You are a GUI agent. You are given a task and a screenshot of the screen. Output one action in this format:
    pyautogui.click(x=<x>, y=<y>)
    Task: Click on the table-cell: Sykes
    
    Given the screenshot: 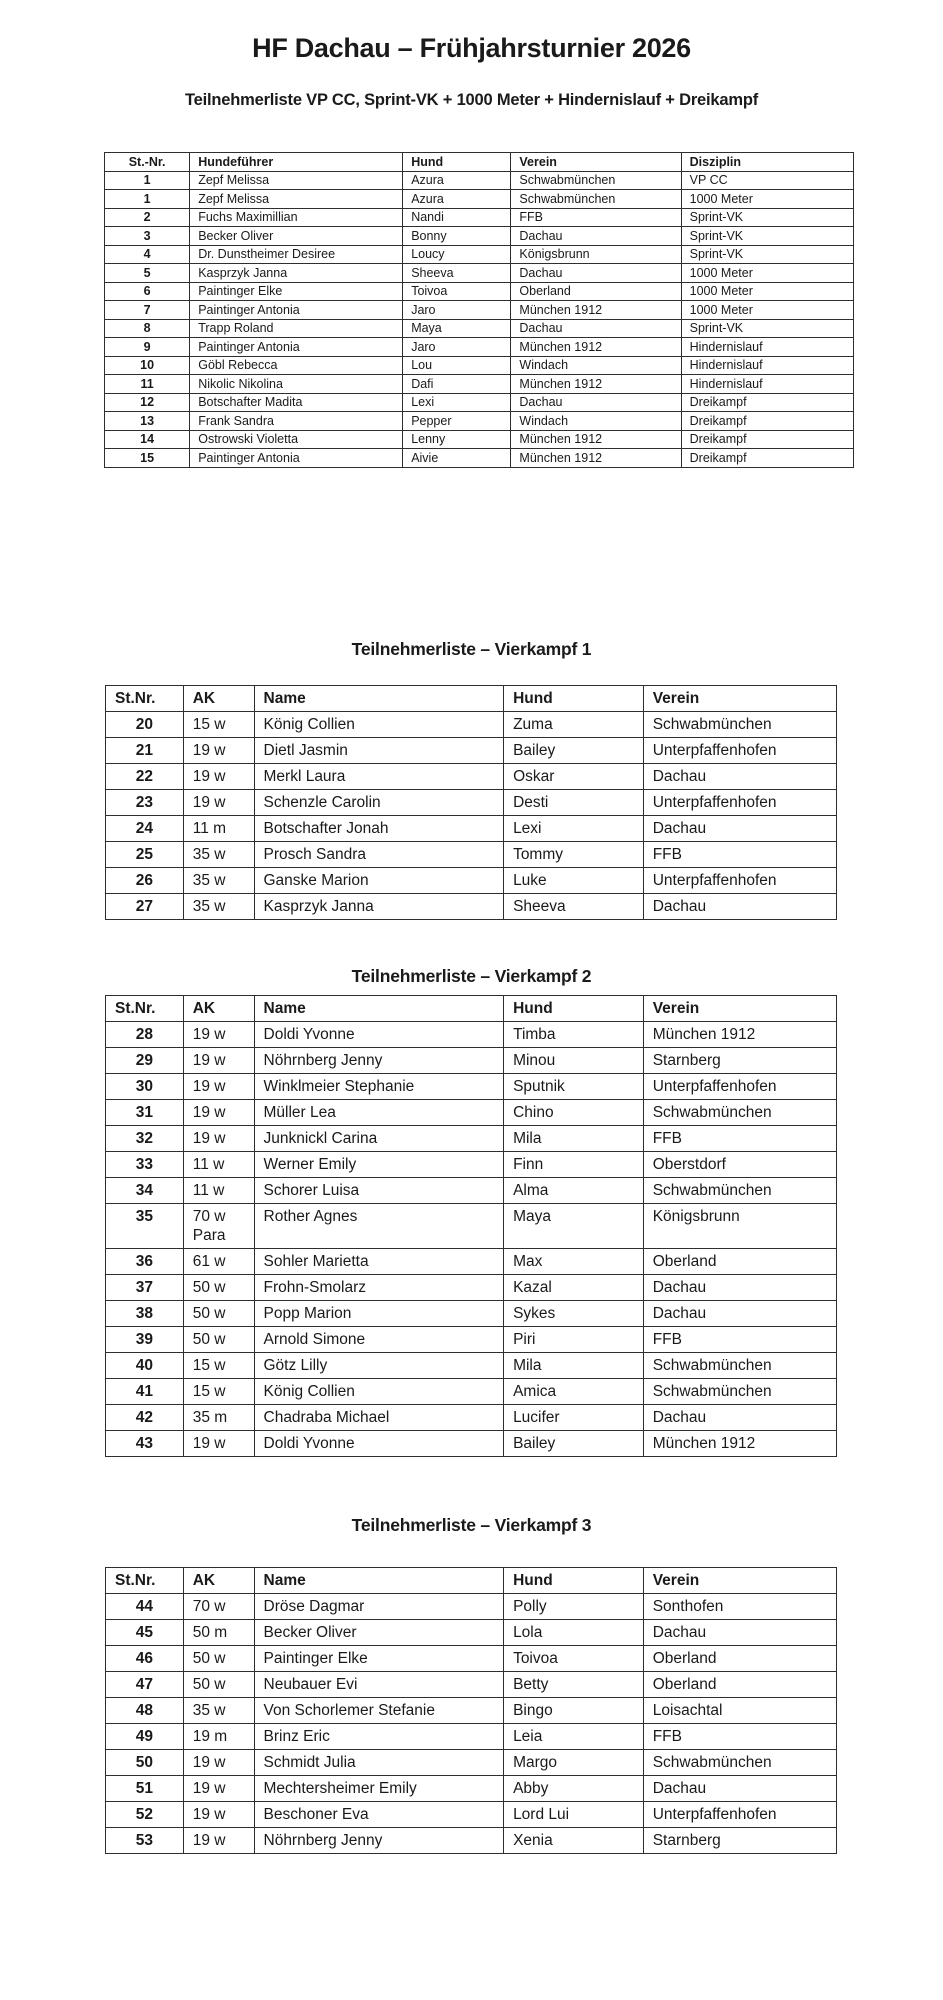 What is the action you would take?
    pyautogui.click(x=573, y=1313)
    